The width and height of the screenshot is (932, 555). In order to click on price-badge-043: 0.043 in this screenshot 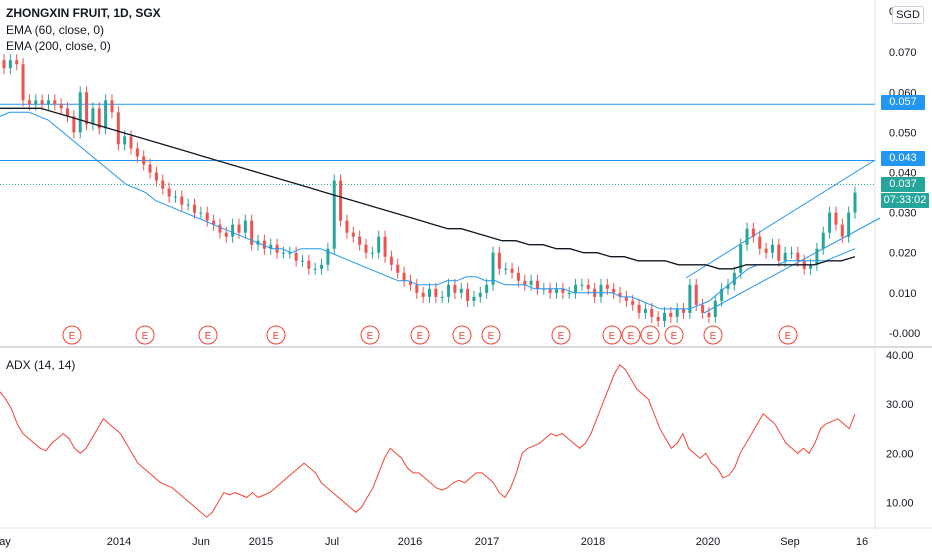, I will do `click(903, 158)`.